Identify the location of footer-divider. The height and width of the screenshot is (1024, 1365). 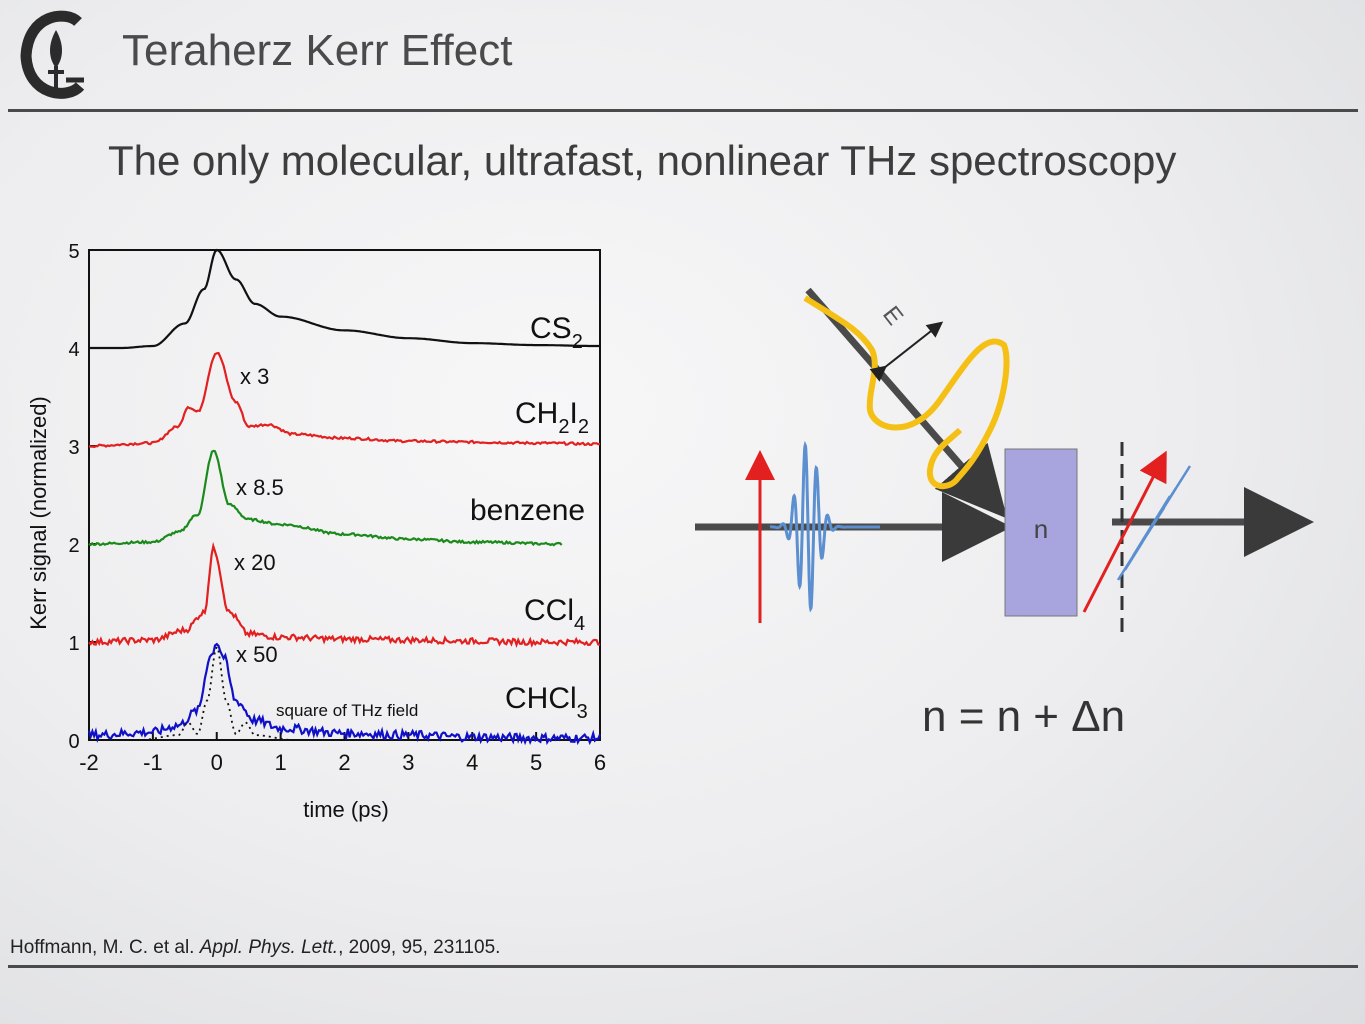
(683, 966).